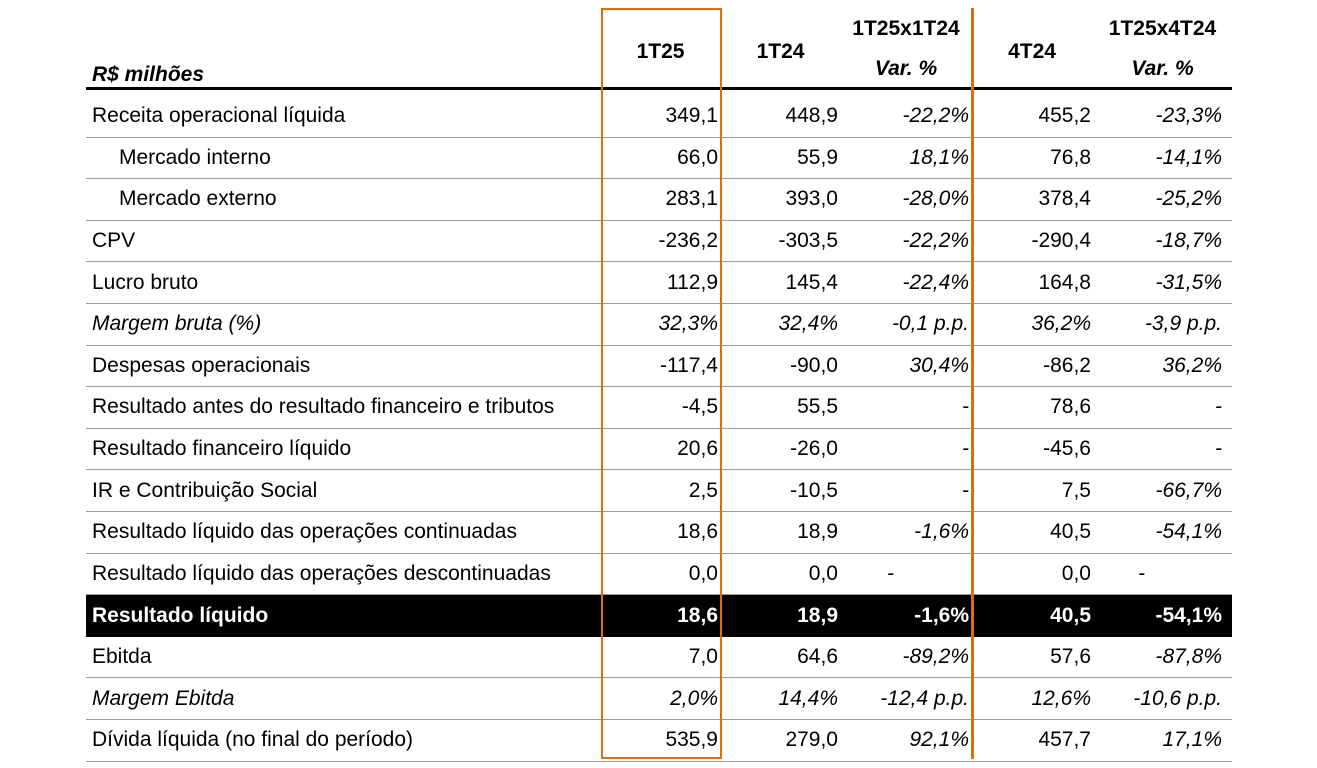 The image size is (1317, 768). I want to click on value-4t24: 76,8, so click(1070, 157).